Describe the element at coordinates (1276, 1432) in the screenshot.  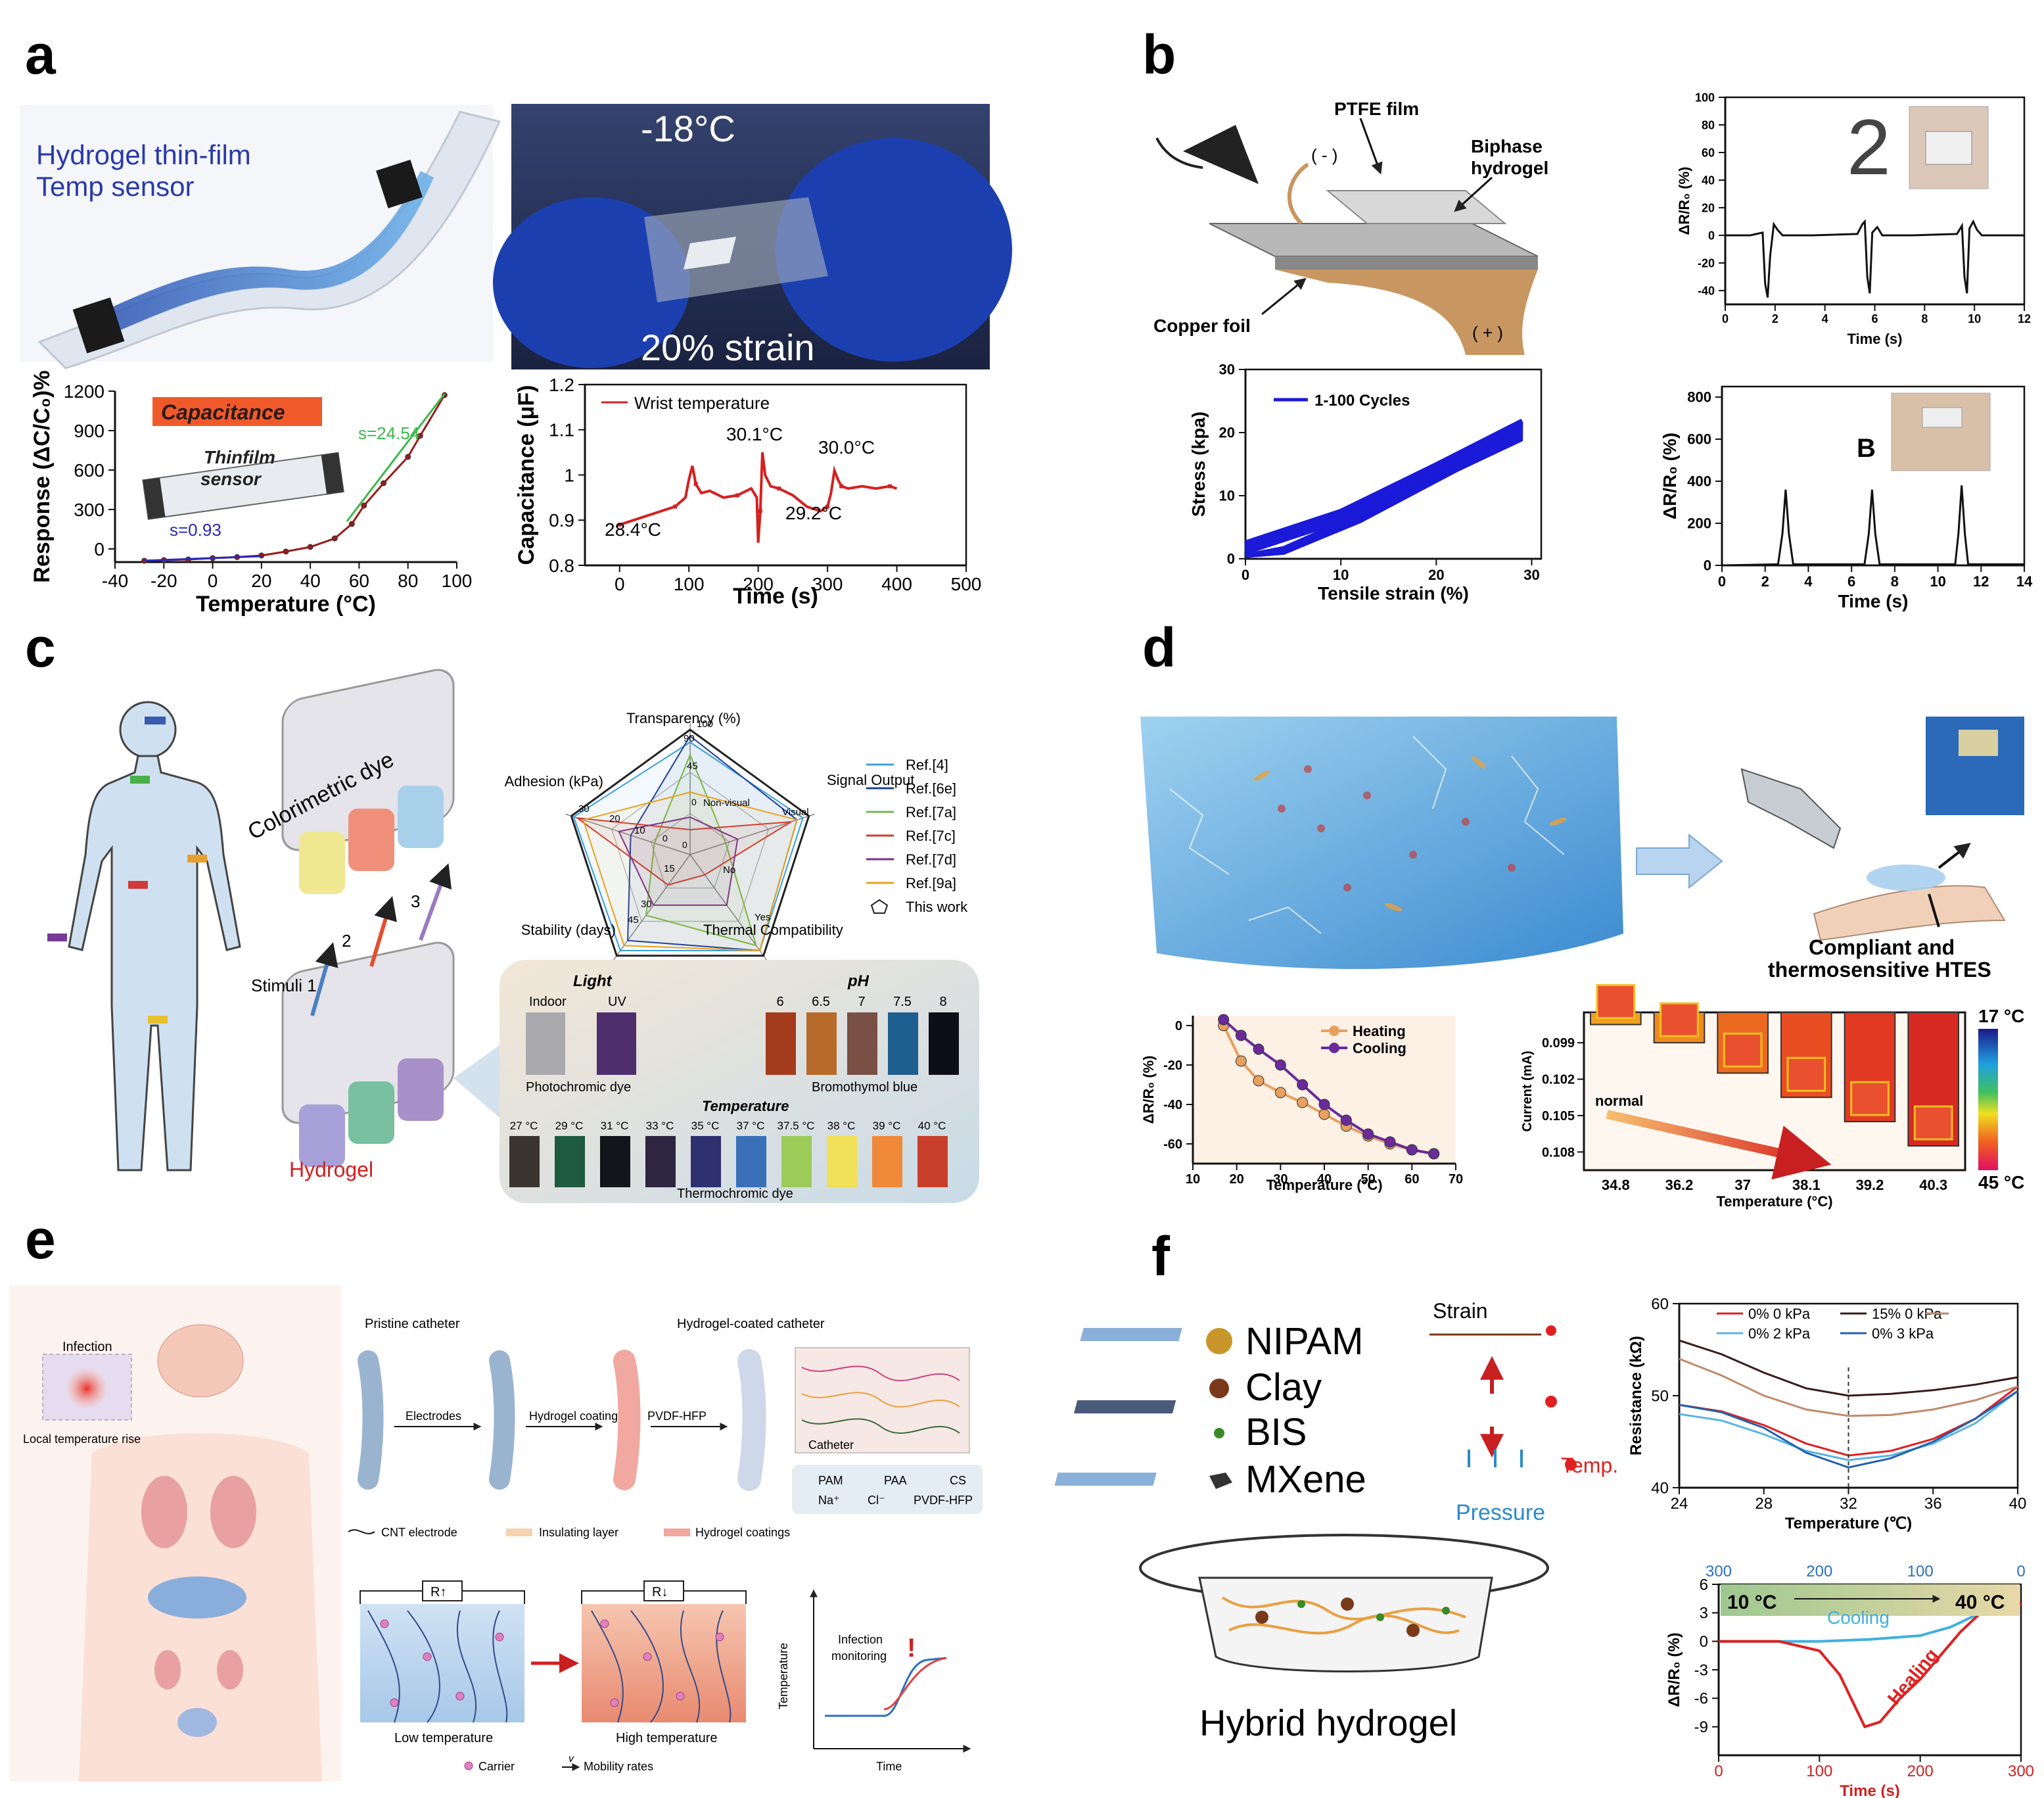
I see `component-bis: BIS` at that location.